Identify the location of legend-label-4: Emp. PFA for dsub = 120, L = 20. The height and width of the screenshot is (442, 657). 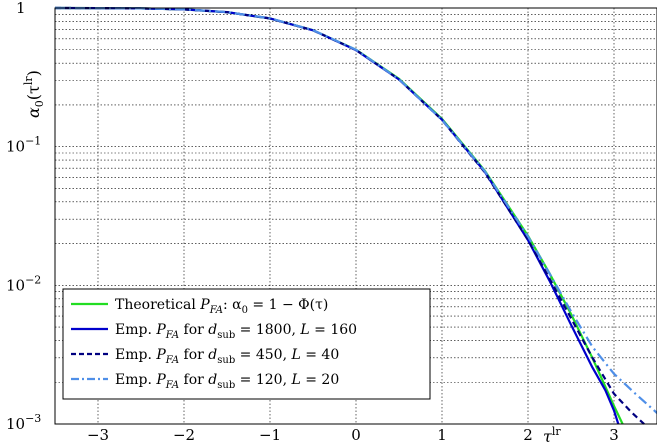
(227, 381).